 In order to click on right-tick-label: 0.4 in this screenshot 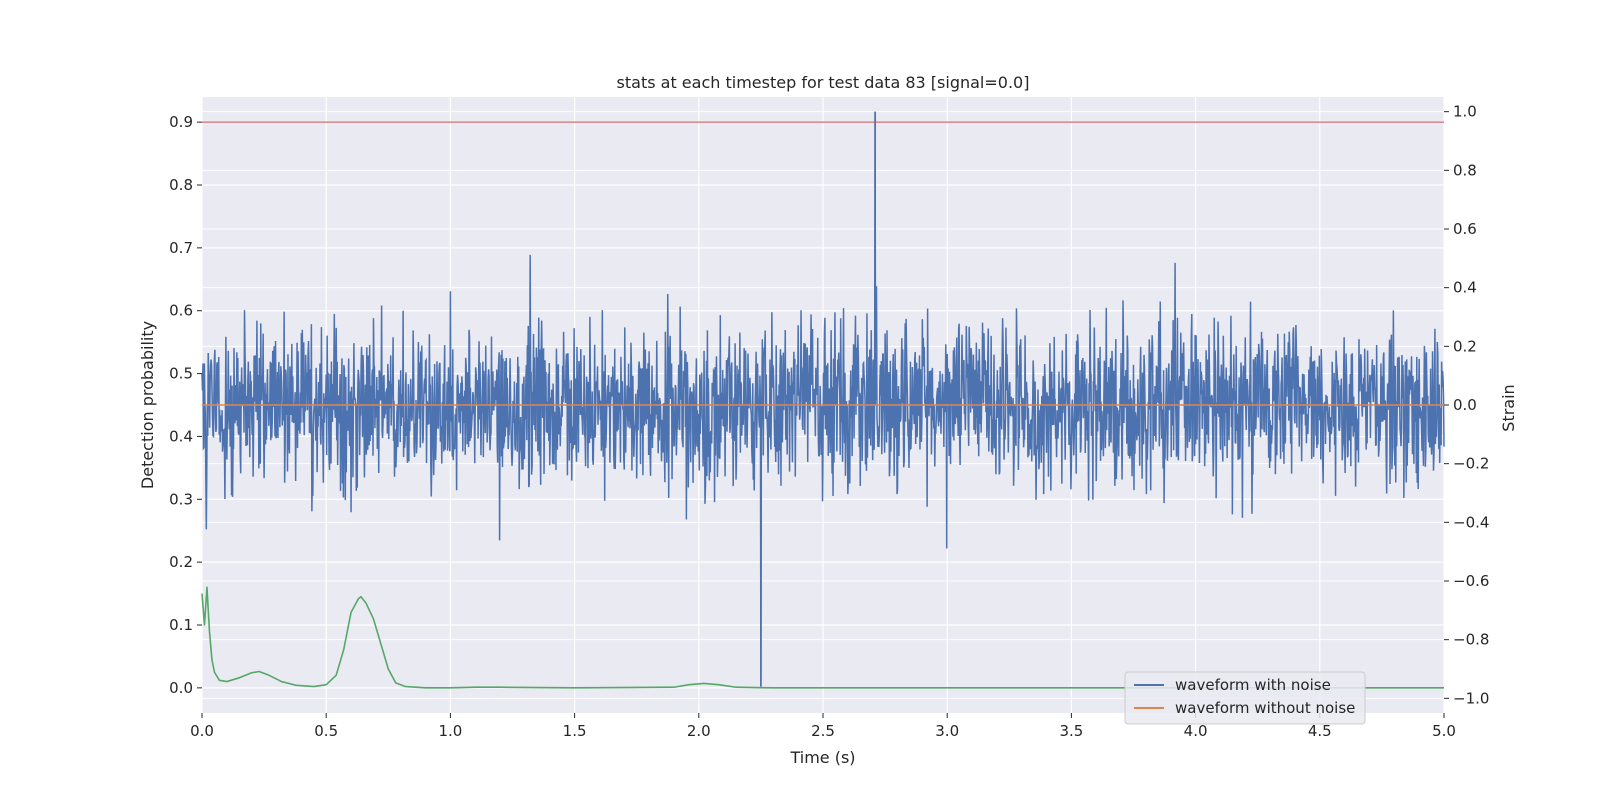, I will do `click(1465, 288)`.